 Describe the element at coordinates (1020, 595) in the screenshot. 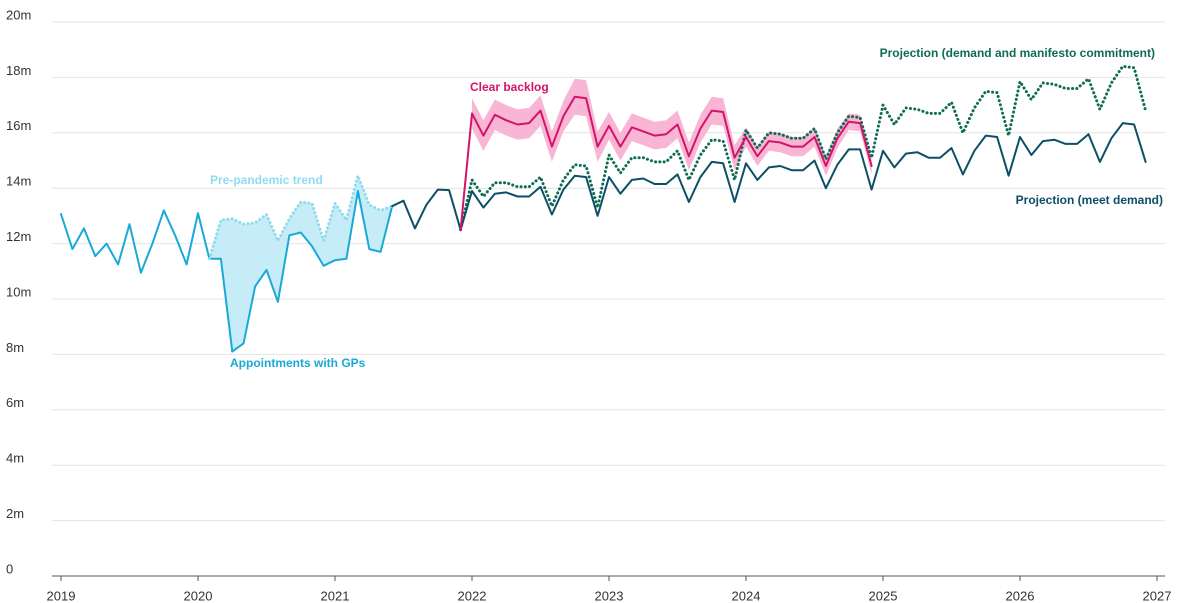

I see `x-tick-label: 2026` at that location.